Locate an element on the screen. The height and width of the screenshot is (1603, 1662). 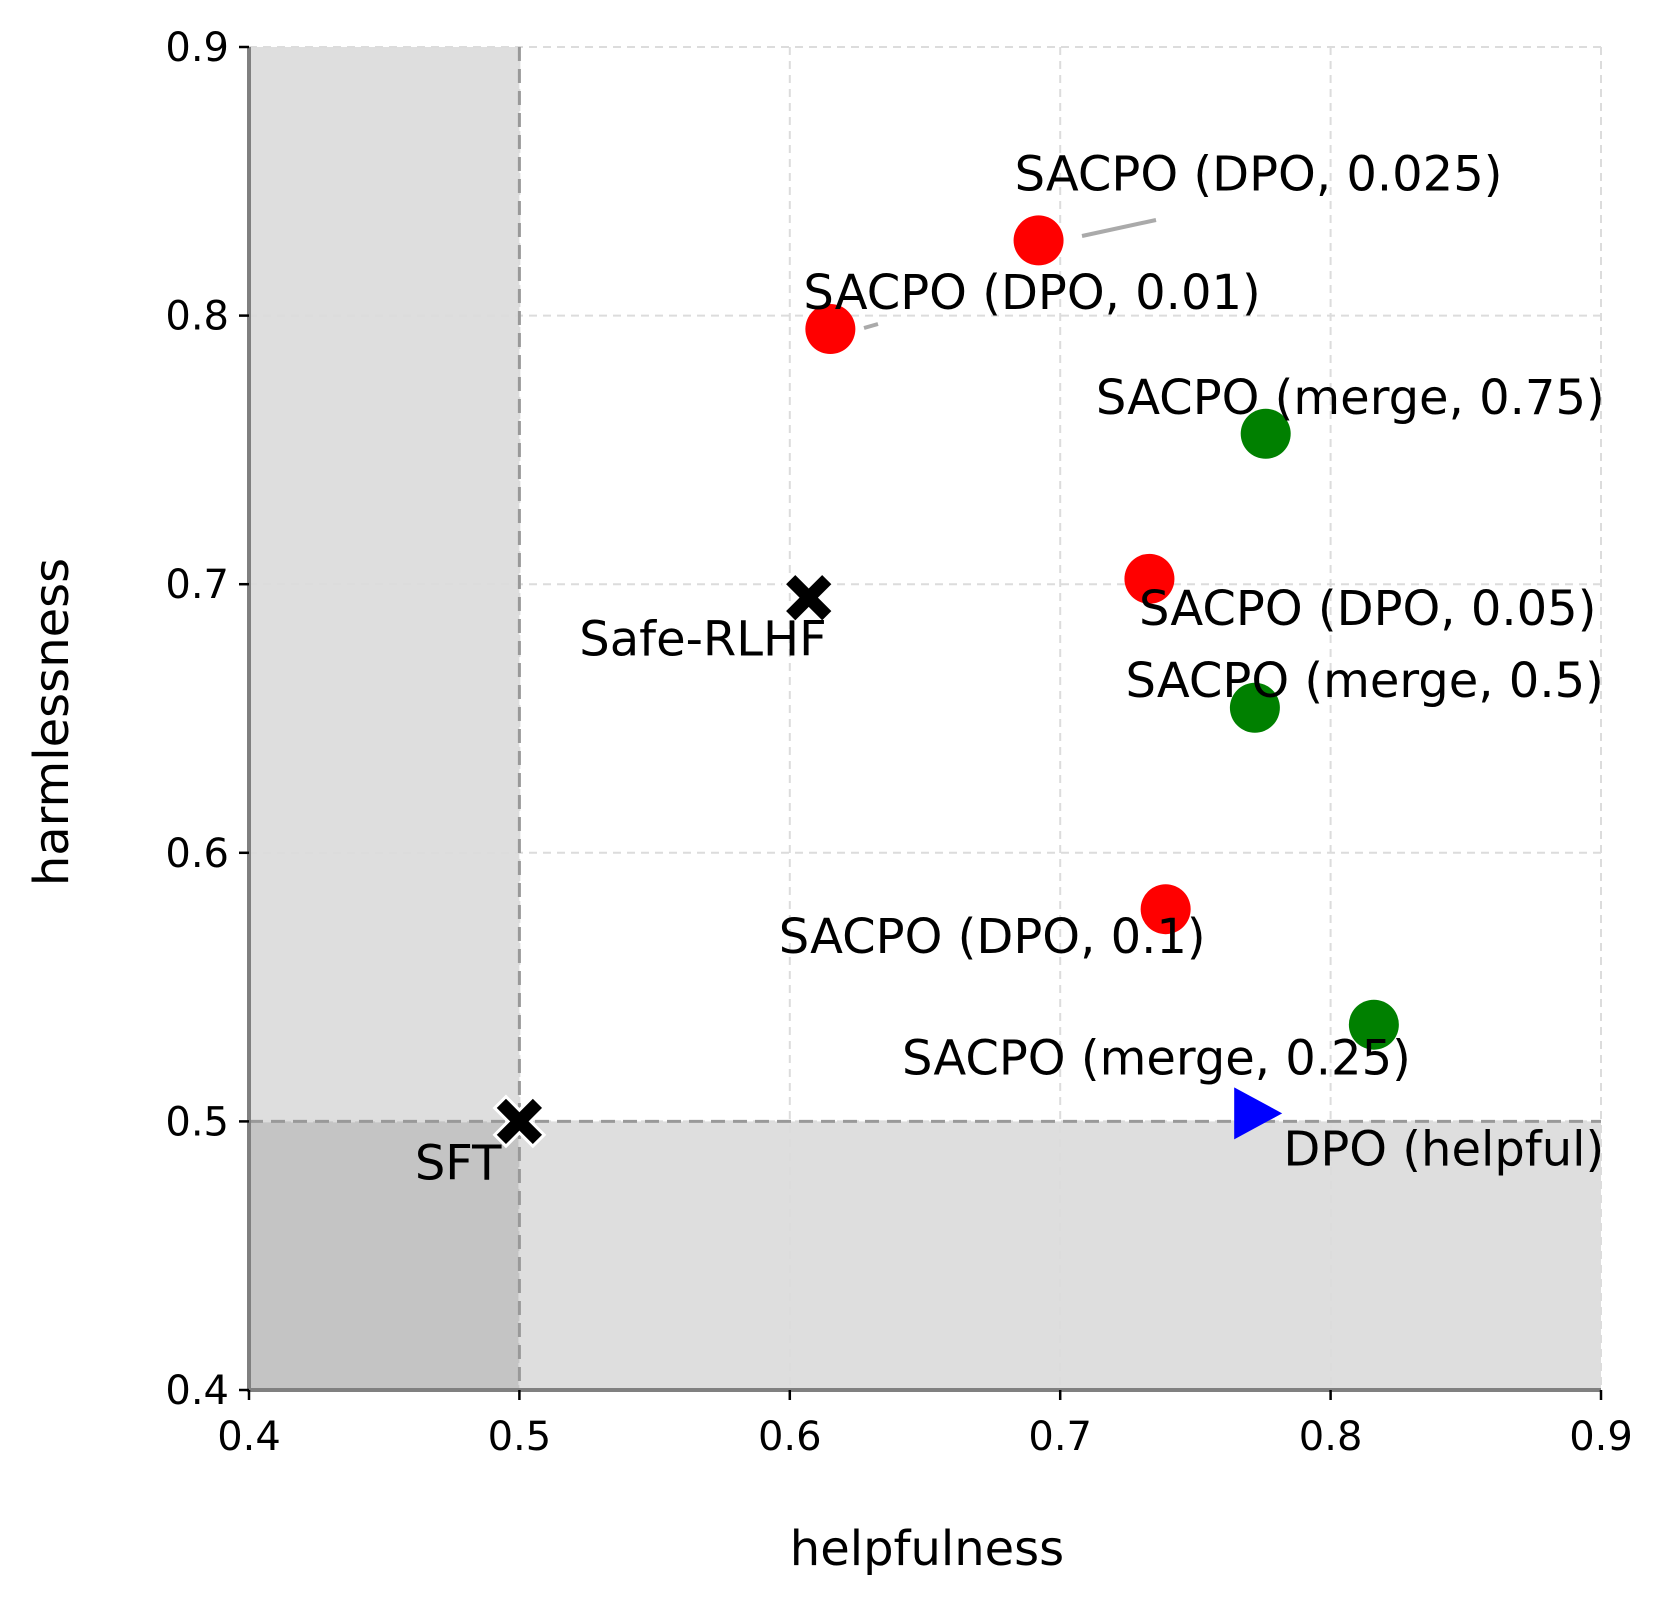
label-sacpo-merge-0-5: SACPO (merge, 0.5) is located at coordinates (1365, 681).